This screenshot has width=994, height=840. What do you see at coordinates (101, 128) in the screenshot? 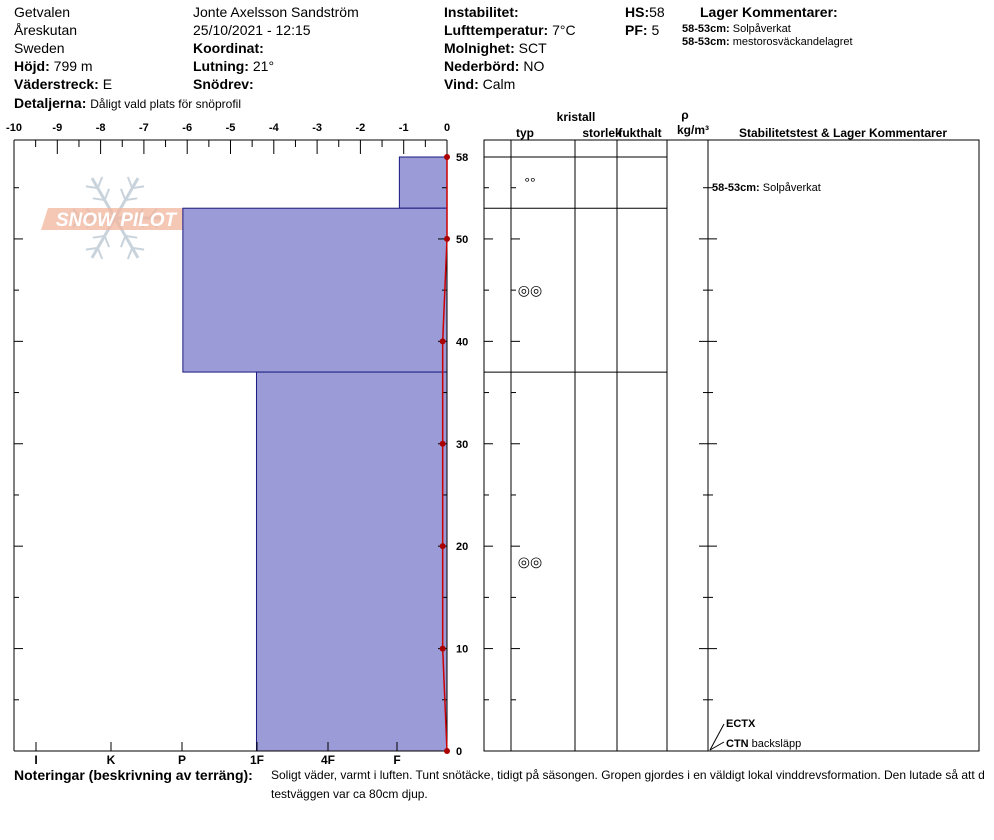
I see `temp-tick-label: -8` at bounding box center [101, 128].